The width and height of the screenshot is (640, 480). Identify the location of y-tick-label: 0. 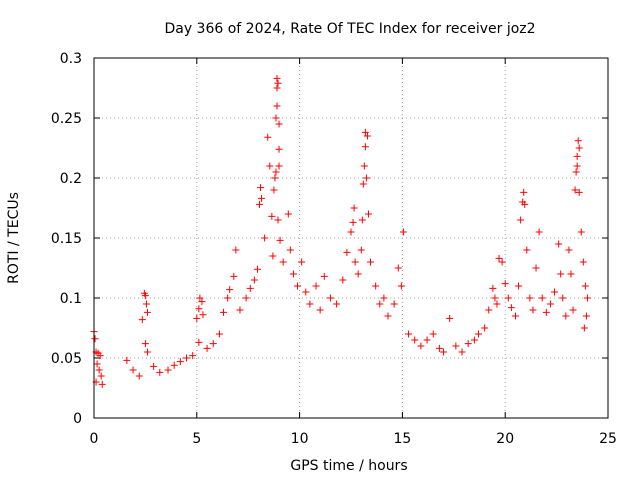
(77, 419).